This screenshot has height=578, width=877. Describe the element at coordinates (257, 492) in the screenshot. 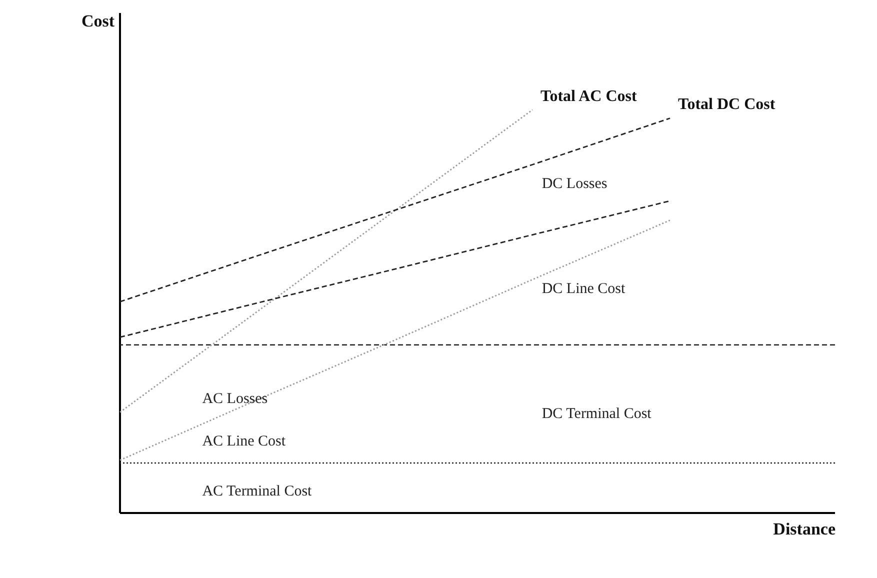

I see `annotation: AC Terminal Cost` at that location.